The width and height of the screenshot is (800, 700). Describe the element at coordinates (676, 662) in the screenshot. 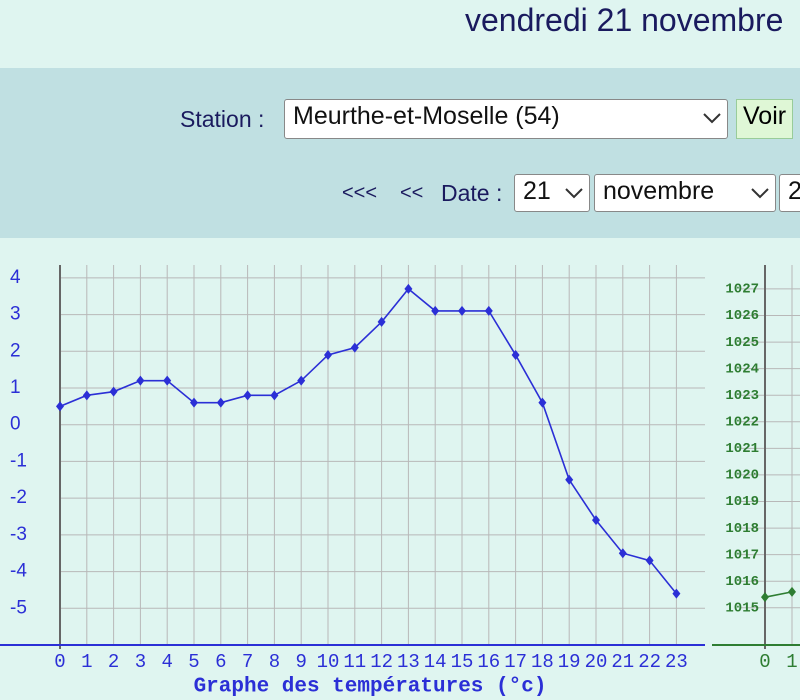

I see `x-tick-label: 23` at that location.